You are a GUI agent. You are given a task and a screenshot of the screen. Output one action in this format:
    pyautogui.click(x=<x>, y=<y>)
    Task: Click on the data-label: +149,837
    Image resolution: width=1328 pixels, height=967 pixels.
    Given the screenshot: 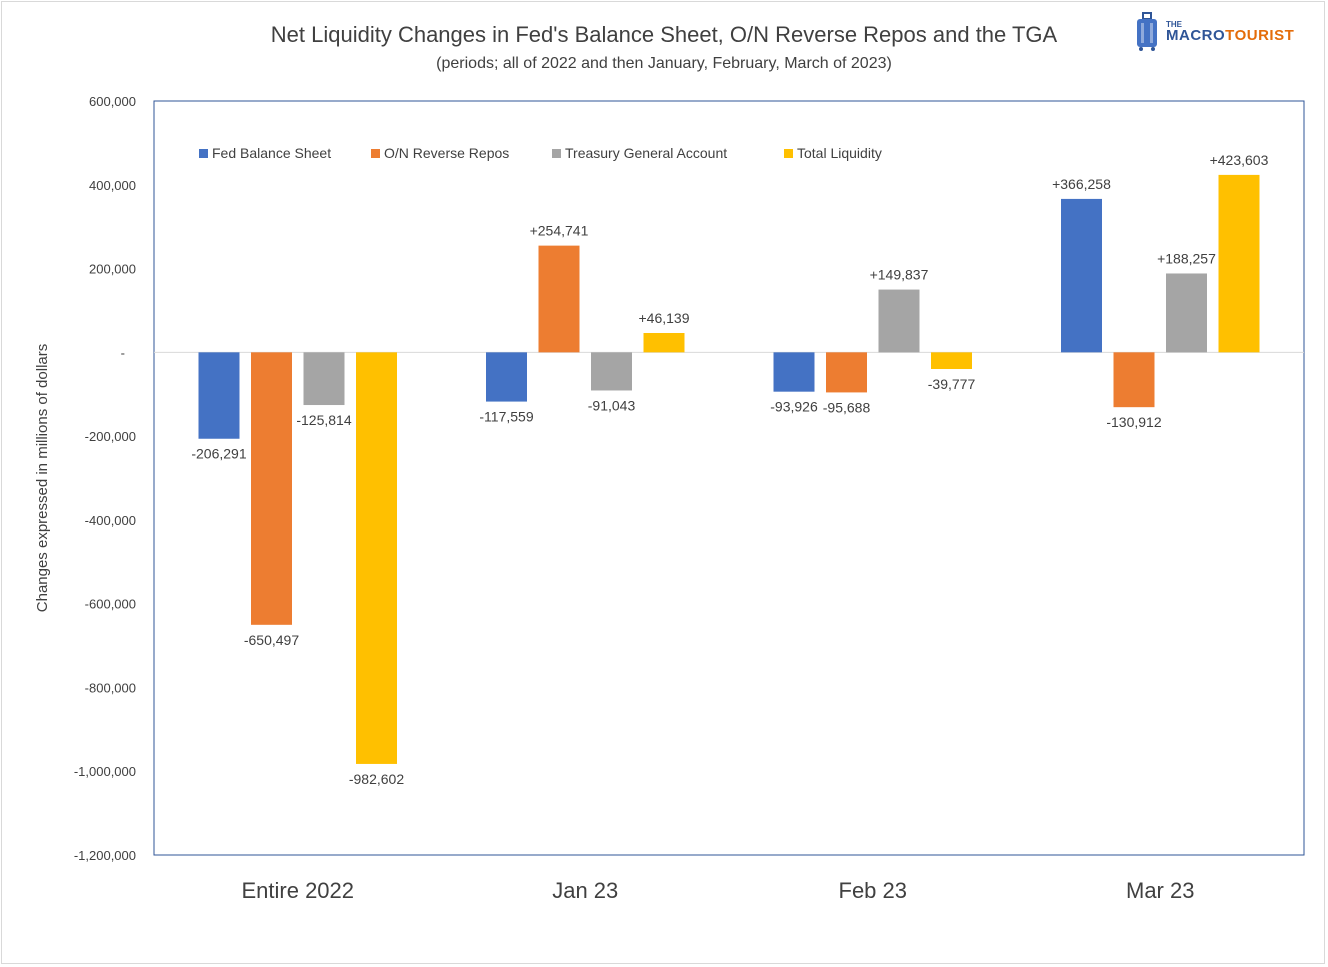 What is the action you would take?
    pyautogui.click(x=899, y=275)
    